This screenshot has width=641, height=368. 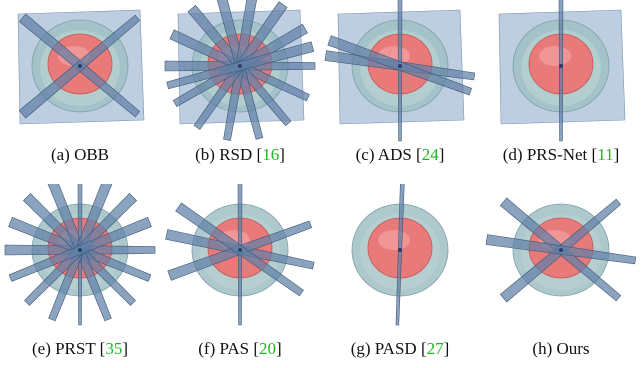 What do you see at coordinates (388, 154) in the screenshot?
I see `caption-label: (c) ADS [` at bounding box center [388, 154].